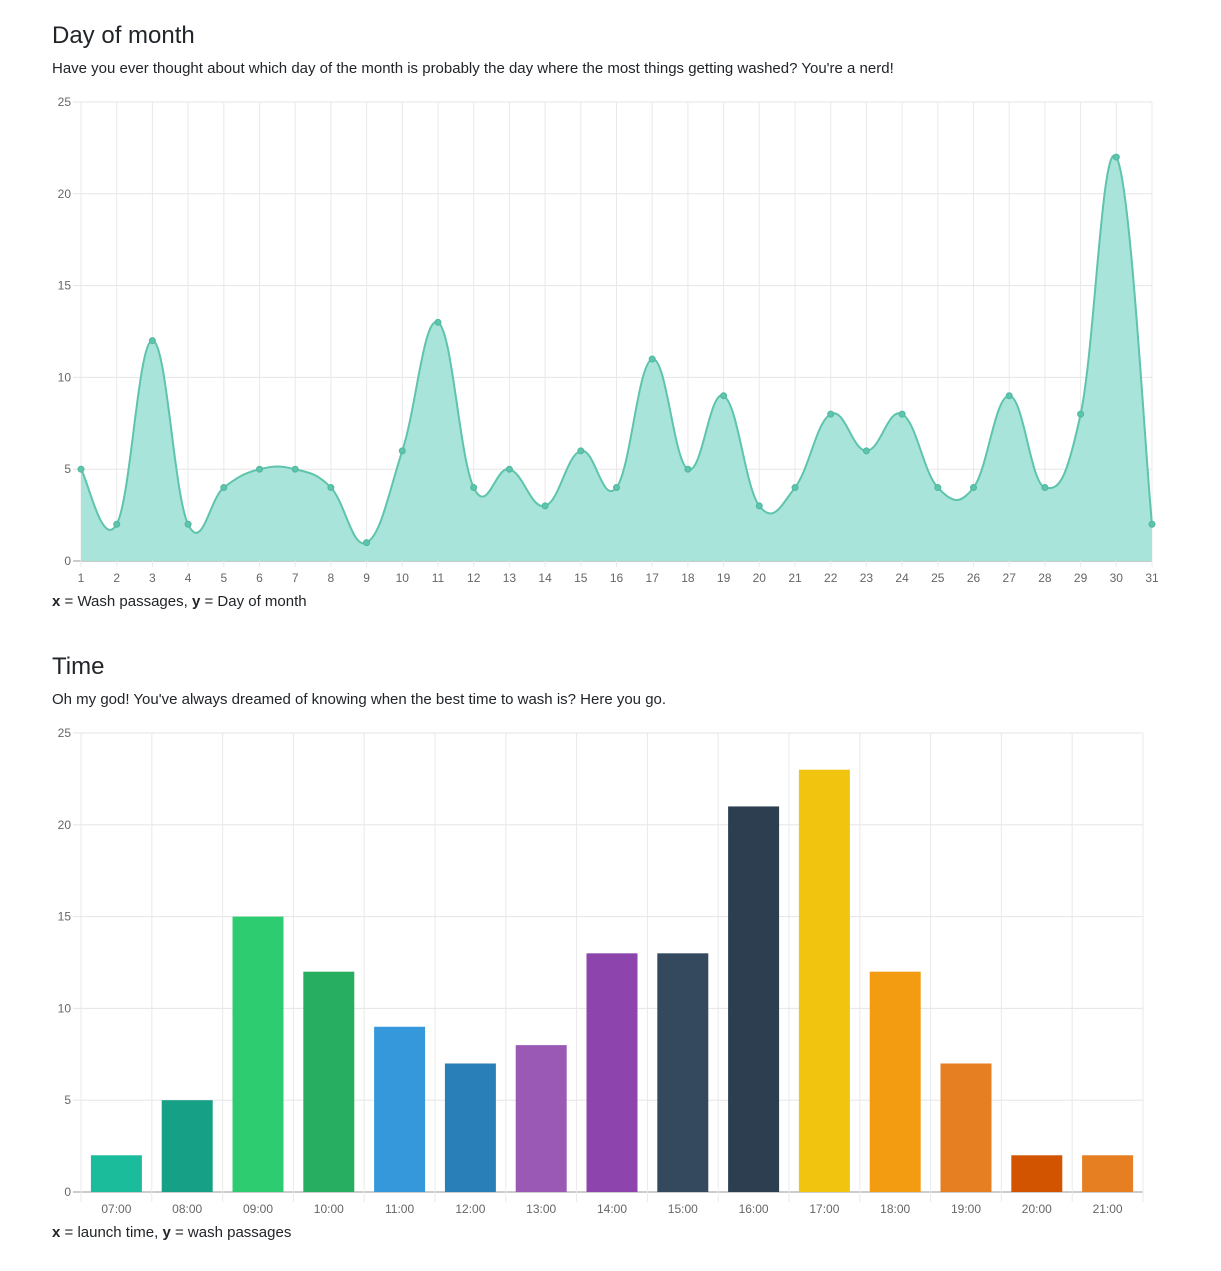  I want to click on x-tick-label: 7, so click(295, 578).